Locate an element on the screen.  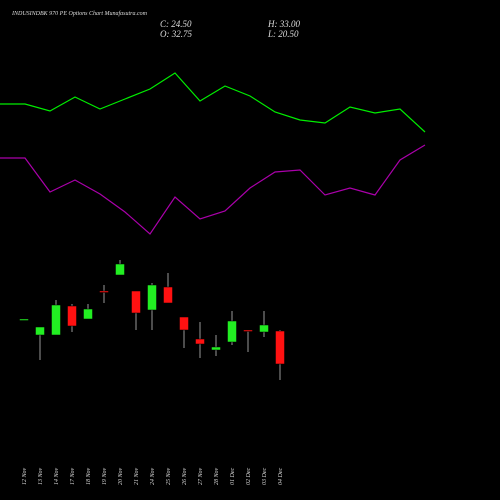
x-tick-label: 25 Nov is located at coordinates (169, 476).